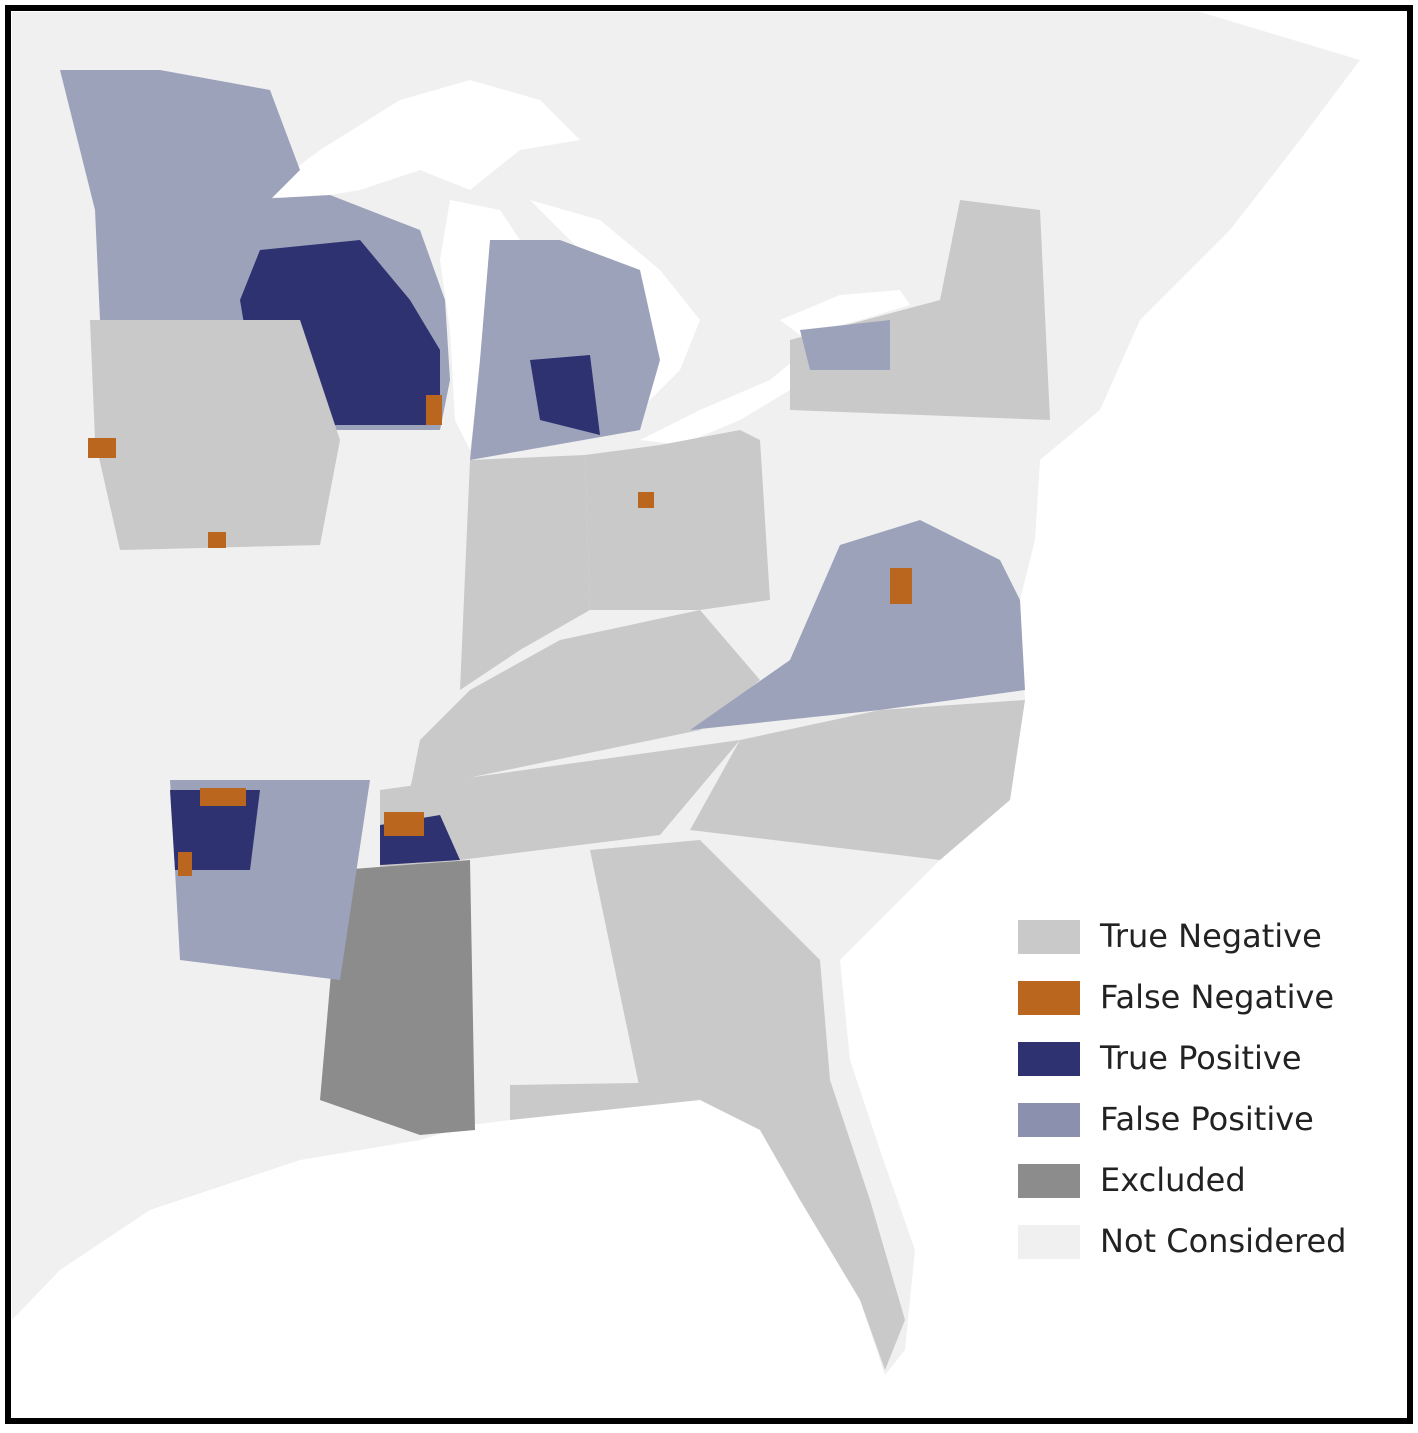  I want to click on legend-label: True Negative, so click(1210, 936).